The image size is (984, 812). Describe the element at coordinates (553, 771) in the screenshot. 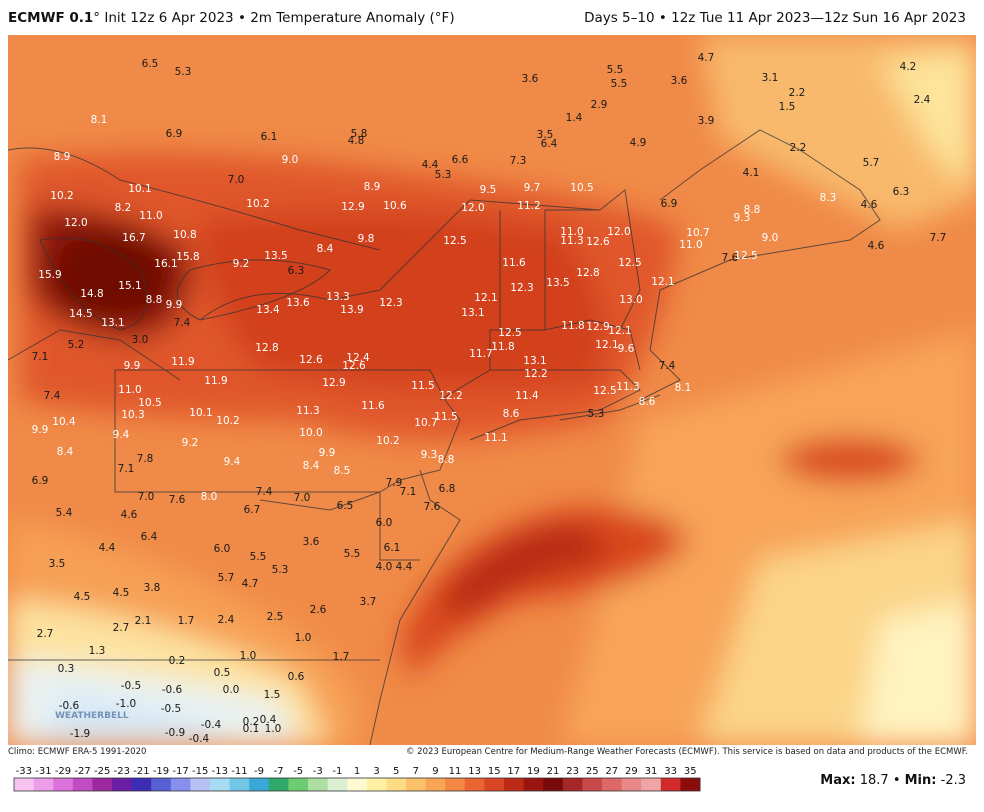

I see `colorbar-label: 21` at that location.